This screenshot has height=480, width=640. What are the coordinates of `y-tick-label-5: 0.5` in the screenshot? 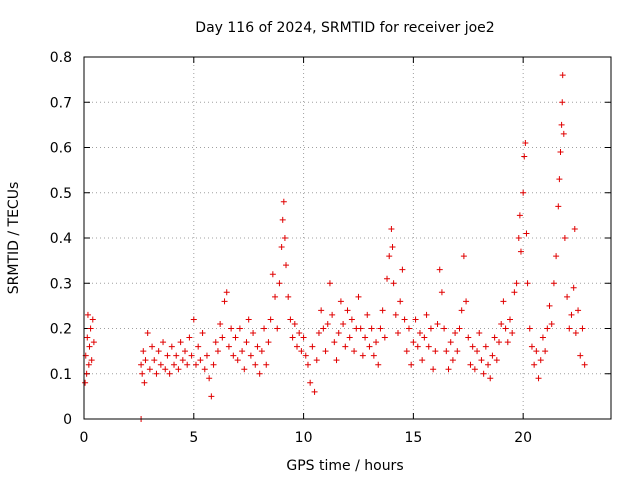 It's located at (61, 194).